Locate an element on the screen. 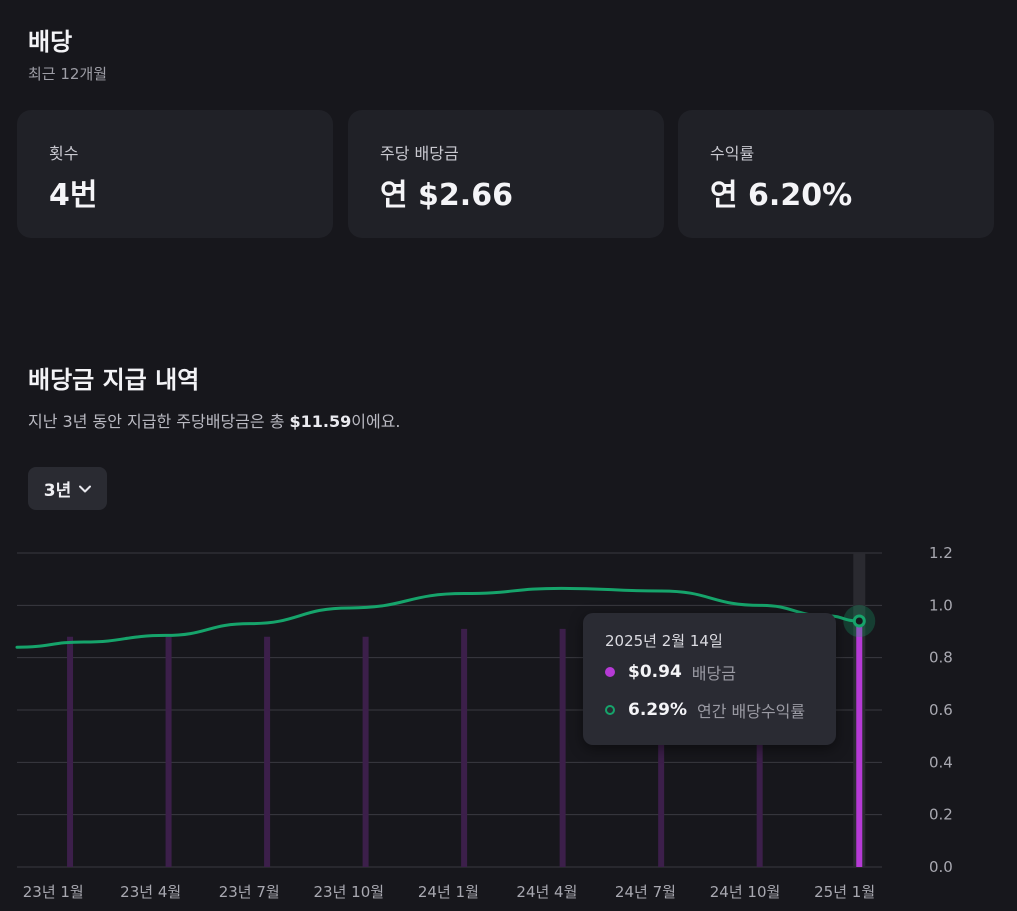 Image resolution: width=1017 pixels, height=911 pixels. x-tick-label: 23년 1월 is located at coordinates (53, 892).